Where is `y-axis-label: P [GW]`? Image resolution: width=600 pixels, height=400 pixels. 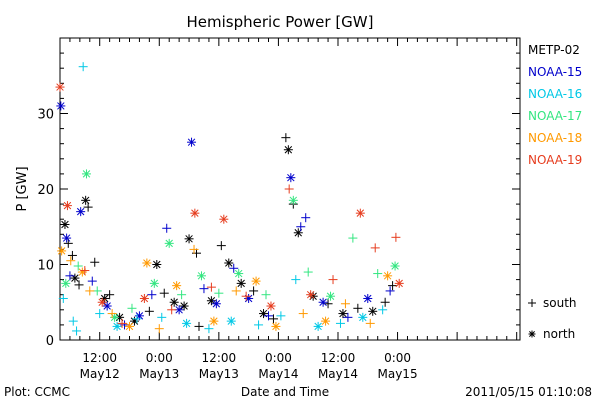 y-axis-label: P [GW] is located at coordinates (22, 188).